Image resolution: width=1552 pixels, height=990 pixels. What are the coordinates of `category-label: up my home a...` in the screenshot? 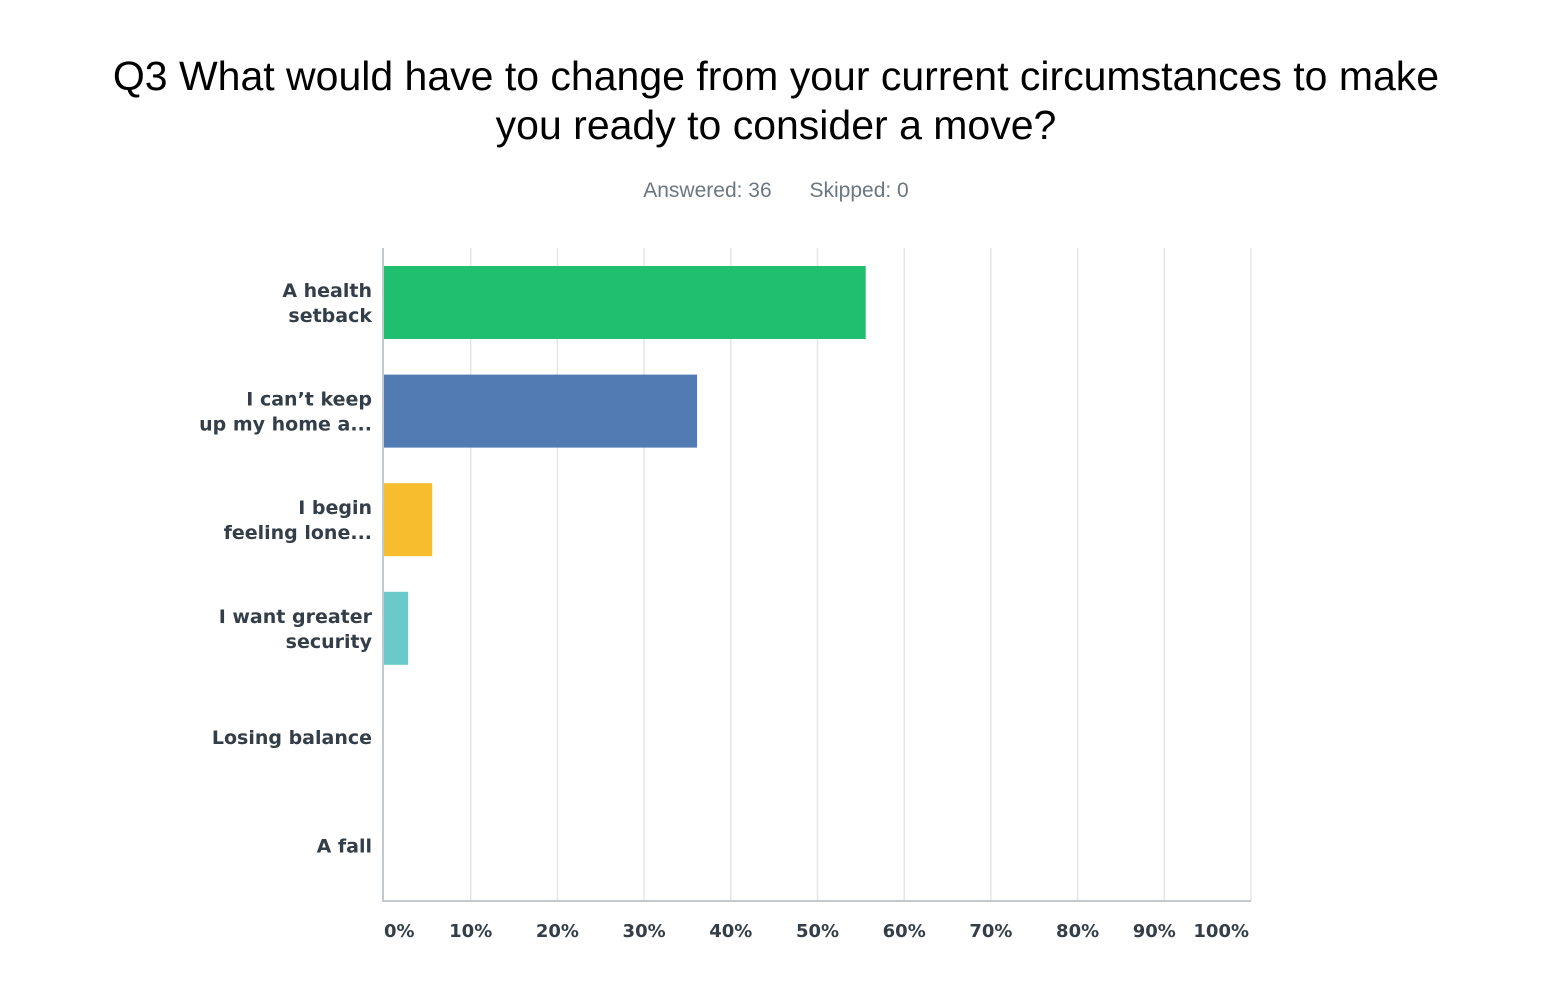 It's located at (285, 425).